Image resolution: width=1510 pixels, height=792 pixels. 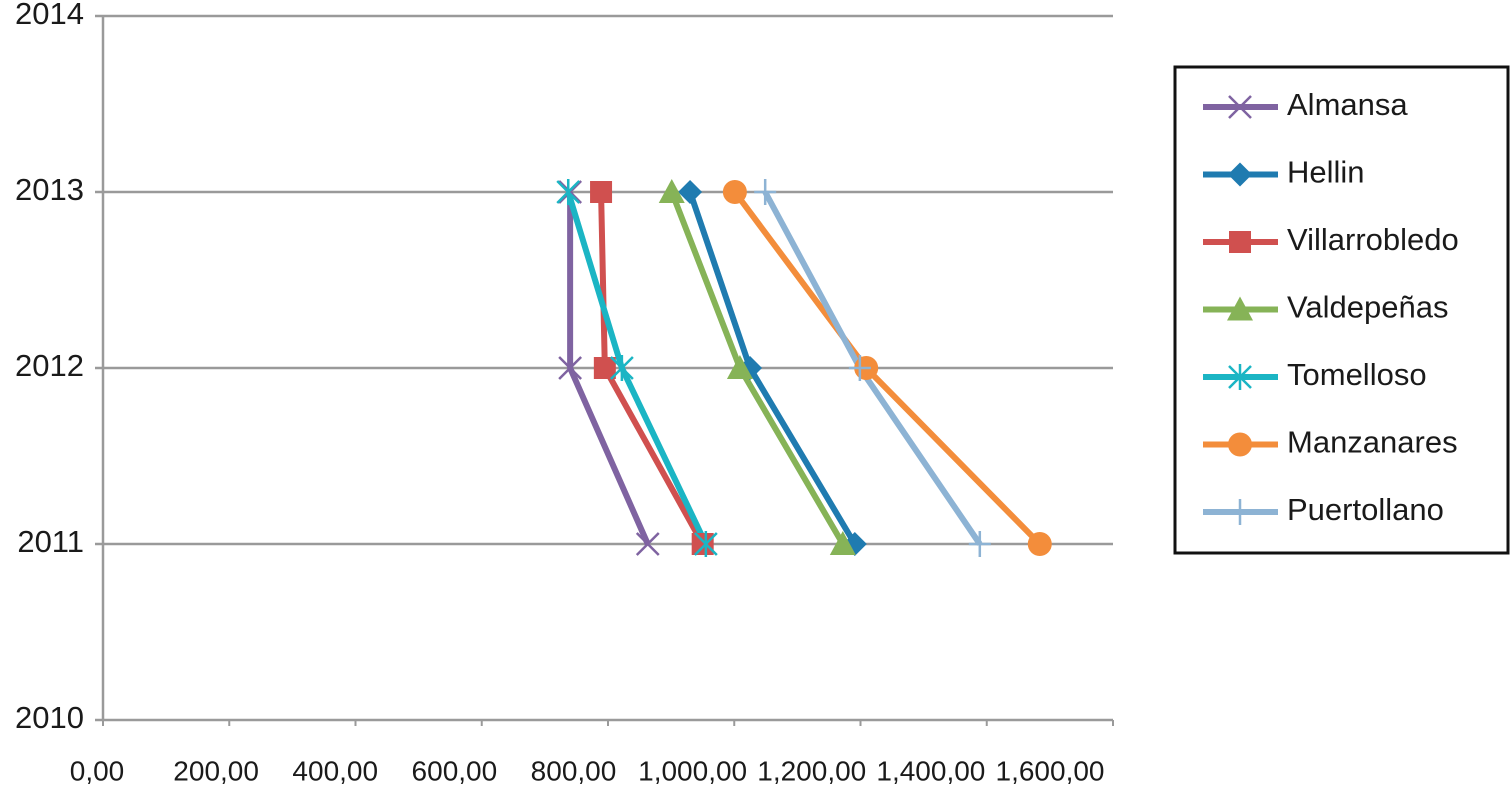 What do you see at coordinates (1347, 104) in the screenshot?
I see `legend-label: Almansa` at bounding box center [1347, 104].